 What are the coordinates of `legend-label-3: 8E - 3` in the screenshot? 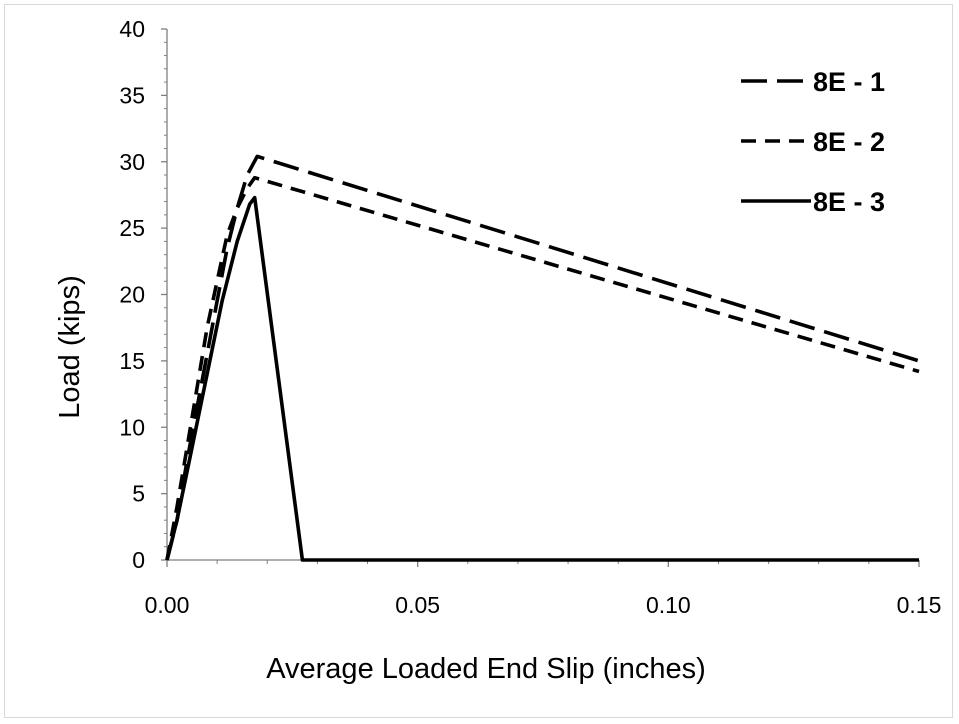 It's located at (849, 202).